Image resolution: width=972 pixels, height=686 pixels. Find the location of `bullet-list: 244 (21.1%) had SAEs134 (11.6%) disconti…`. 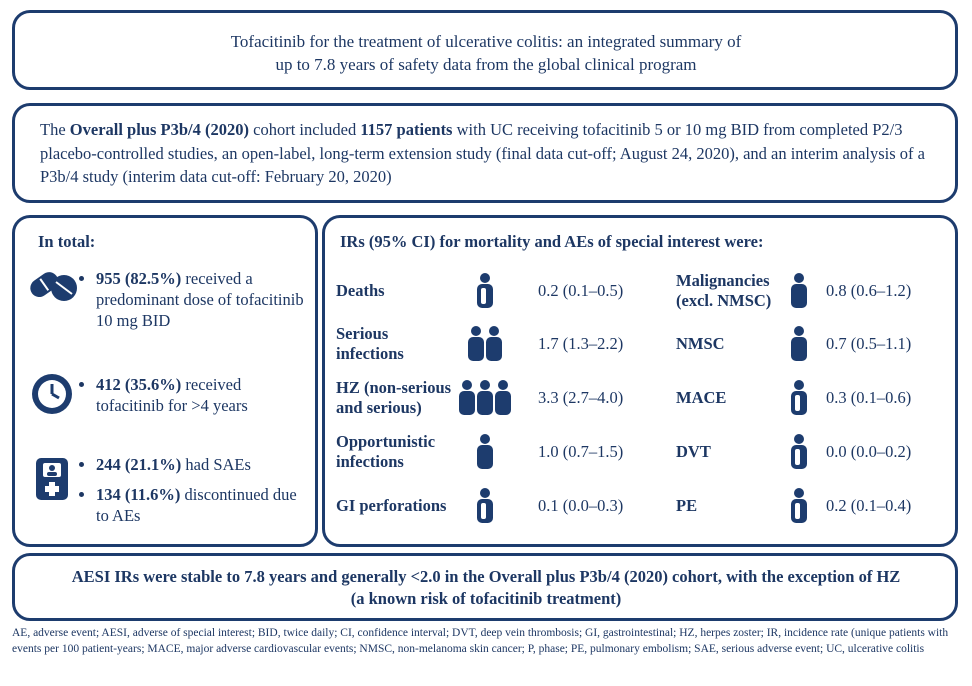

bullet-list: 244 (21.1%) had SAEs134 (11.6%) disconti… is located at coordinates (192, 490).